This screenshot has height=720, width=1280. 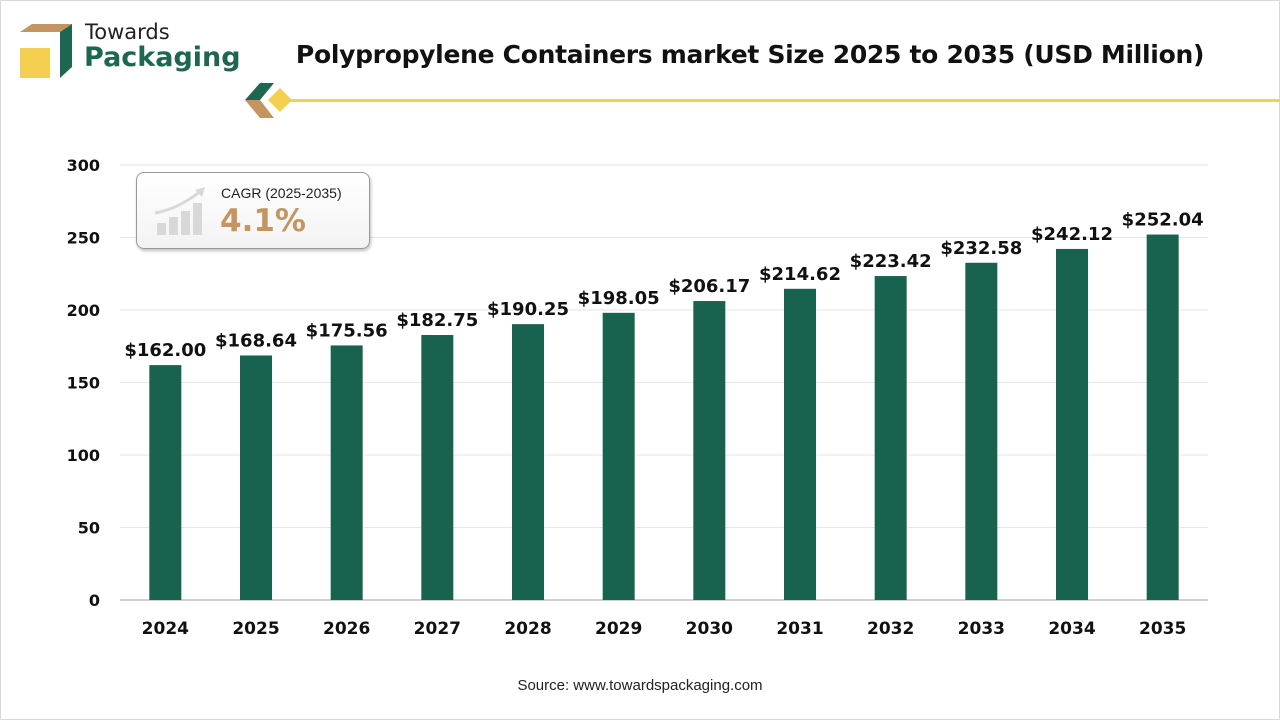 I want to click on data-label: $190.25, so click(x=528, y=309).